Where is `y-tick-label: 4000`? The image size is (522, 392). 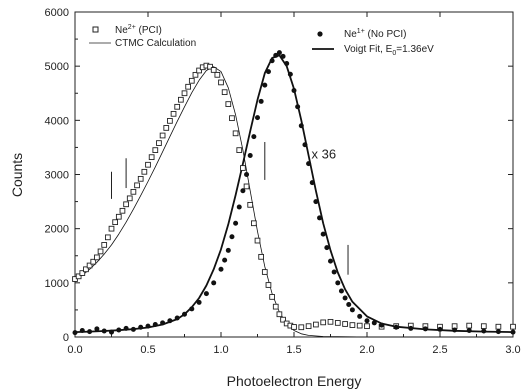 y-tick-label: 4000 is located at coordinates (57, 121).